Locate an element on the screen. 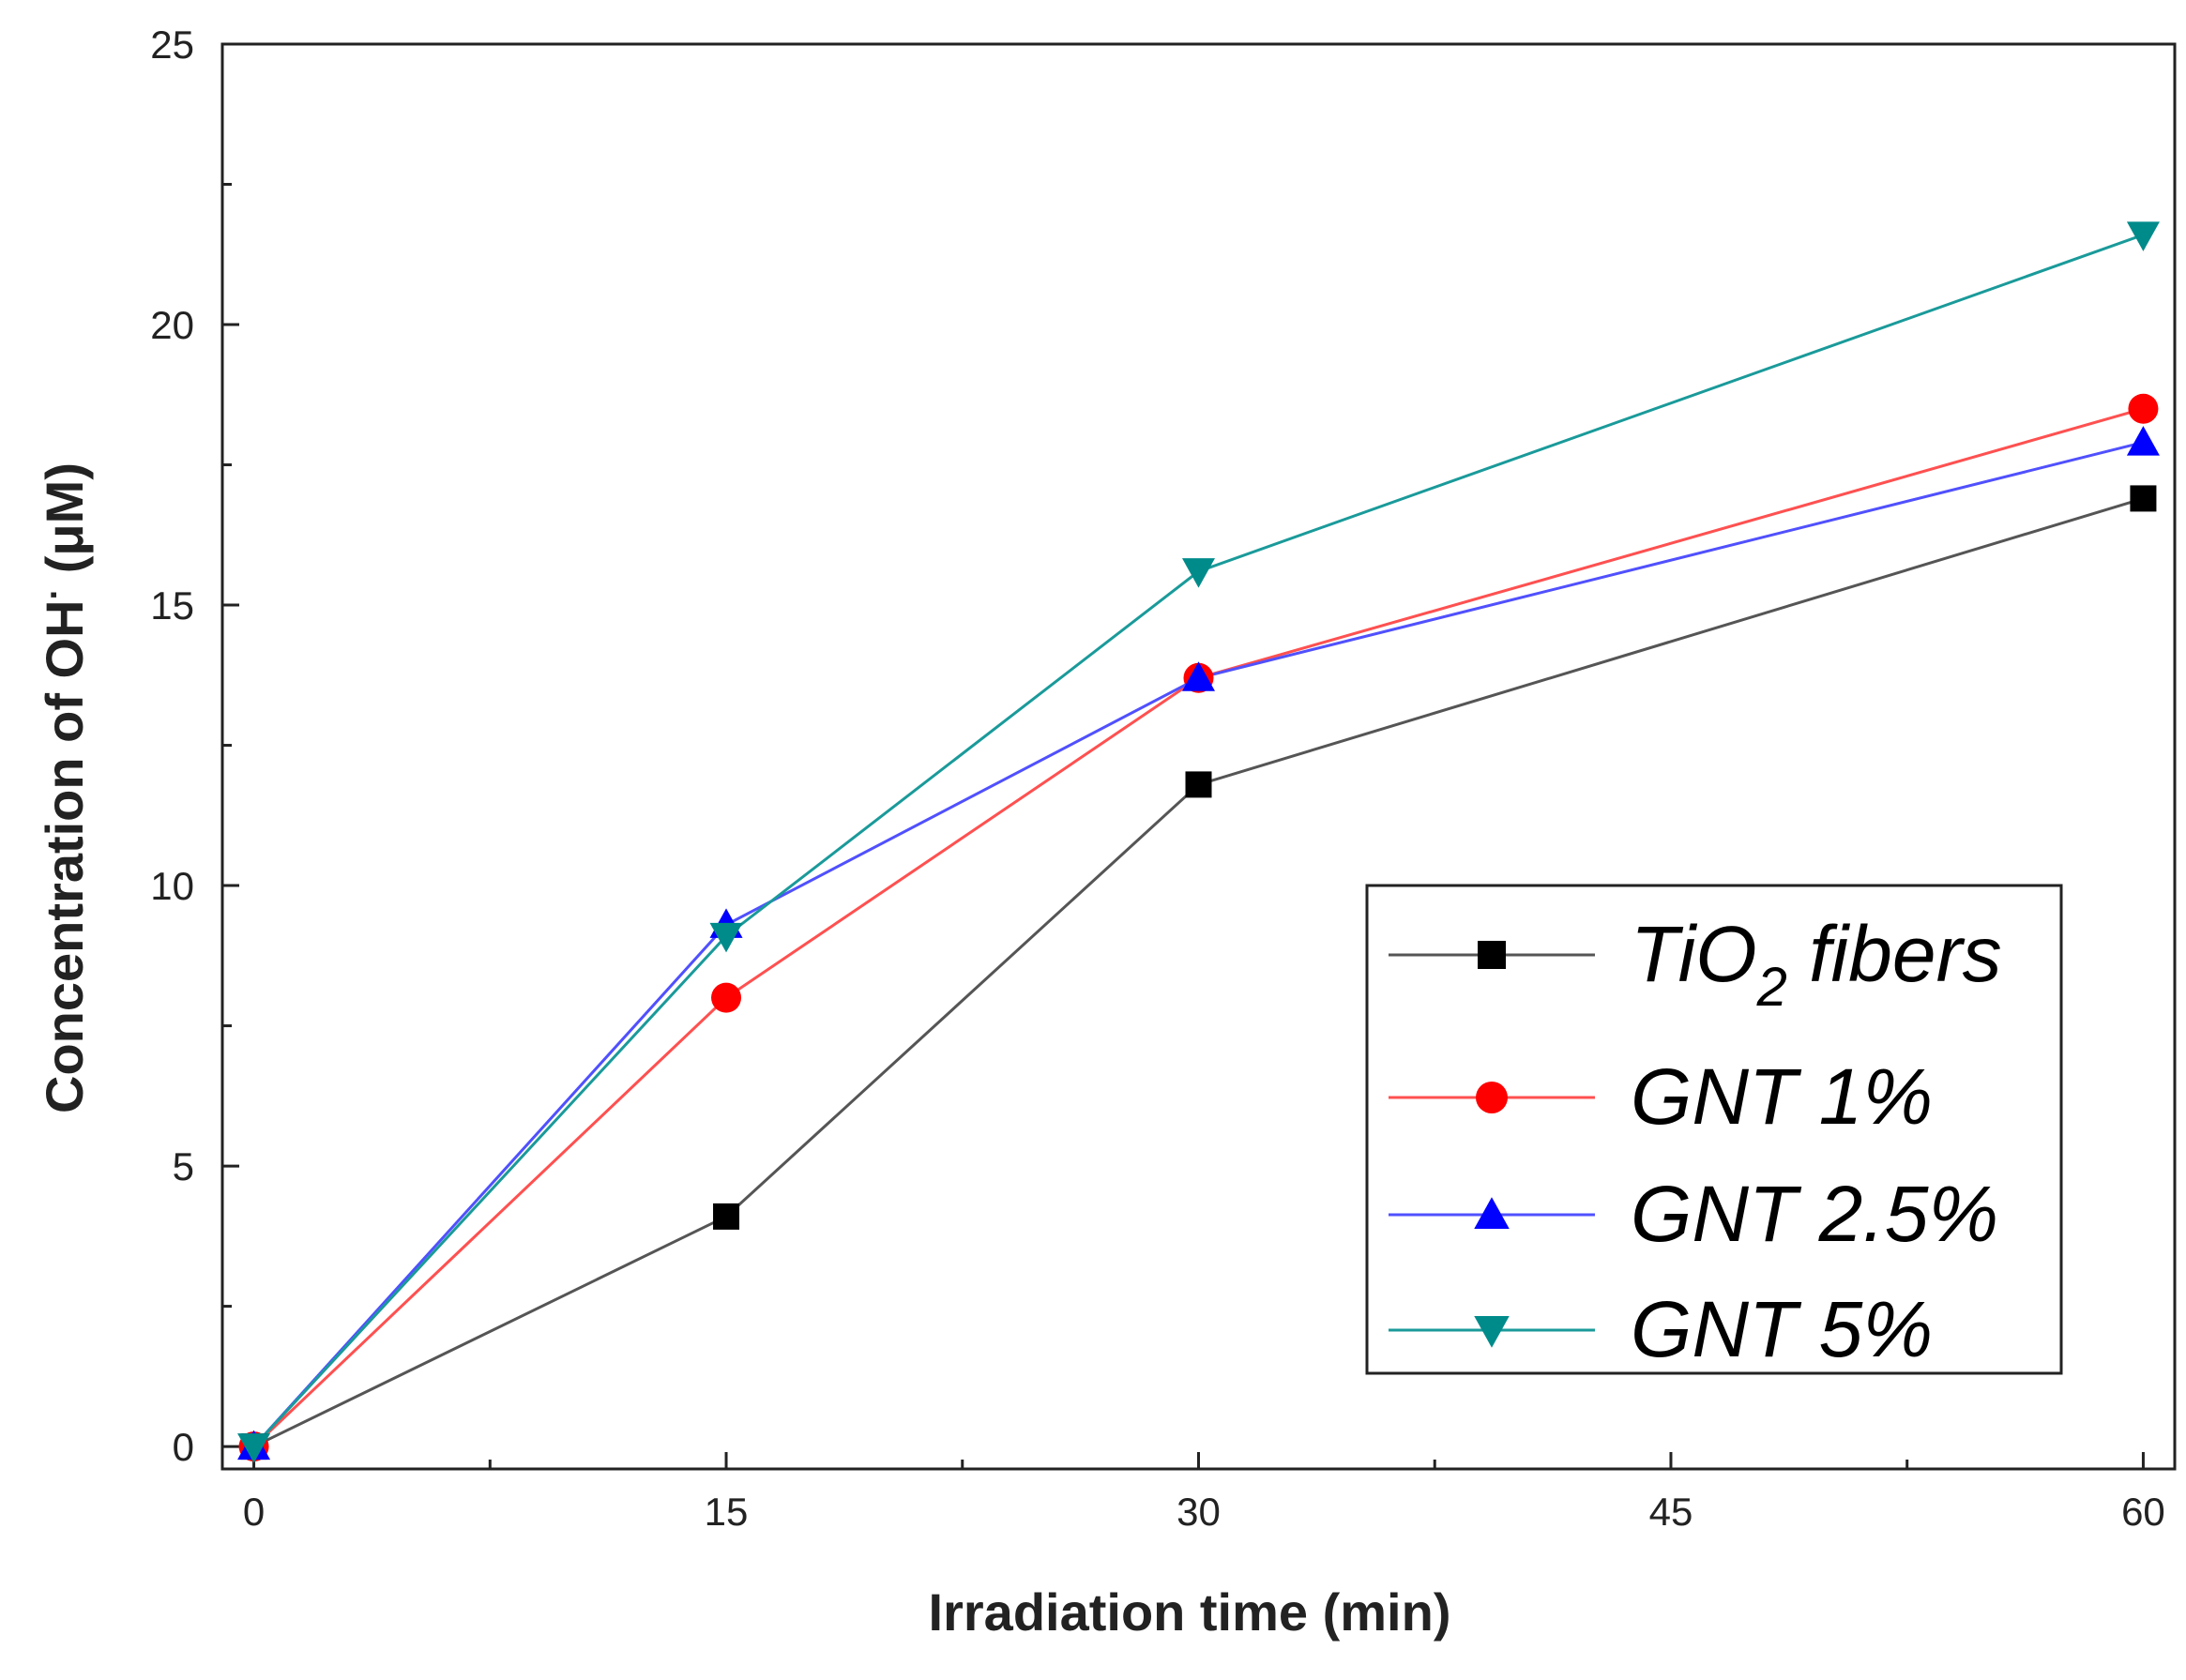 Image resolution: width=2186 pixels, height=1680 pixels. legend-entries: TiO2 fibers GNT 1% GNT 2.5% GNT 5% is located at coordinates (1695, 1141).